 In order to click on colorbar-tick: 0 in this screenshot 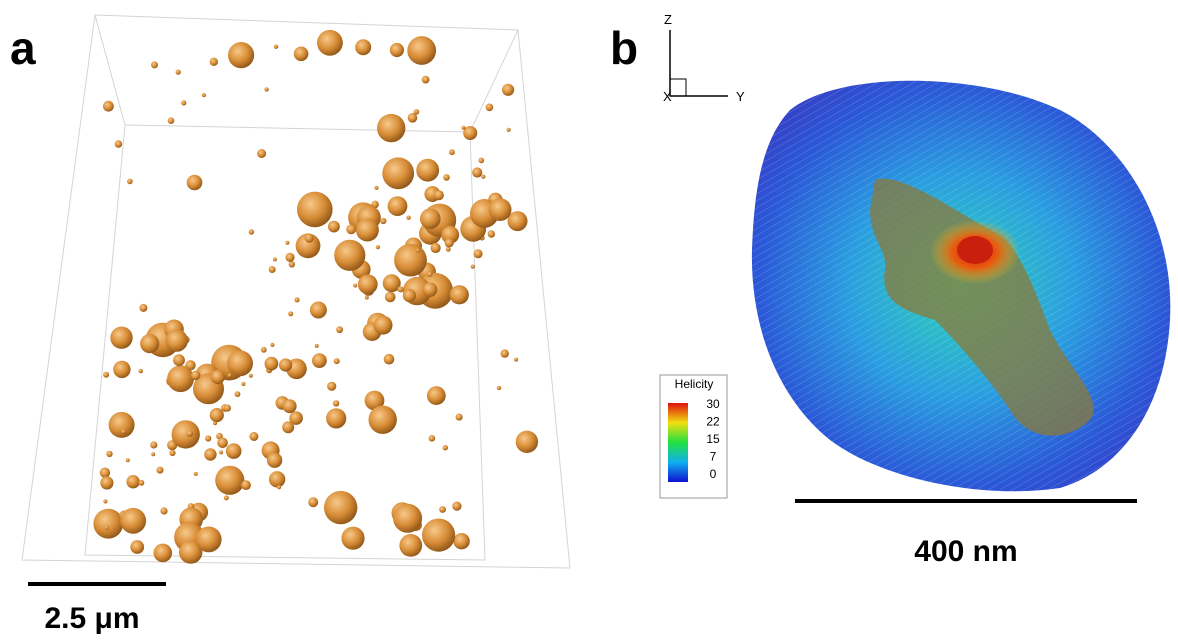, I will do `click(713, 474)`.